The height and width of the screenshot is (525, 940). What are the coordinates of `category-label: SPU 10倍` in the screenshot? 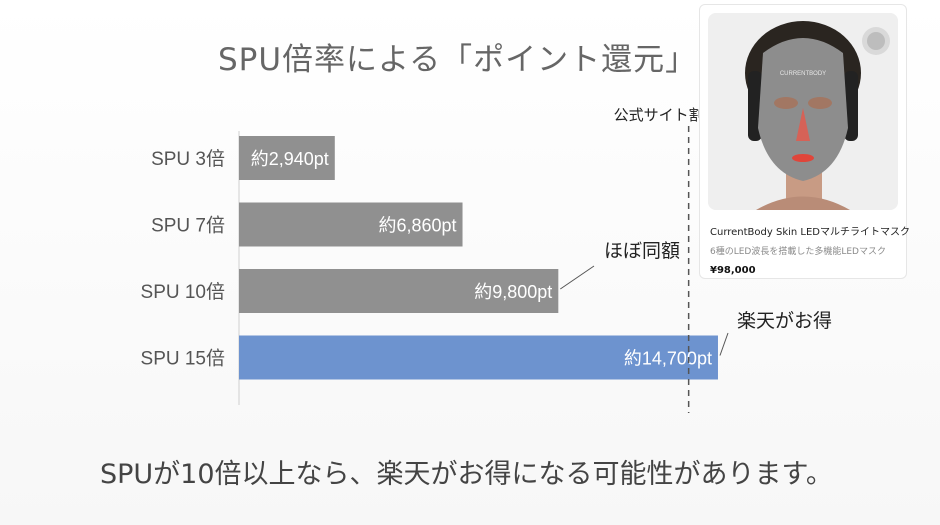 It's located at (183, 292).